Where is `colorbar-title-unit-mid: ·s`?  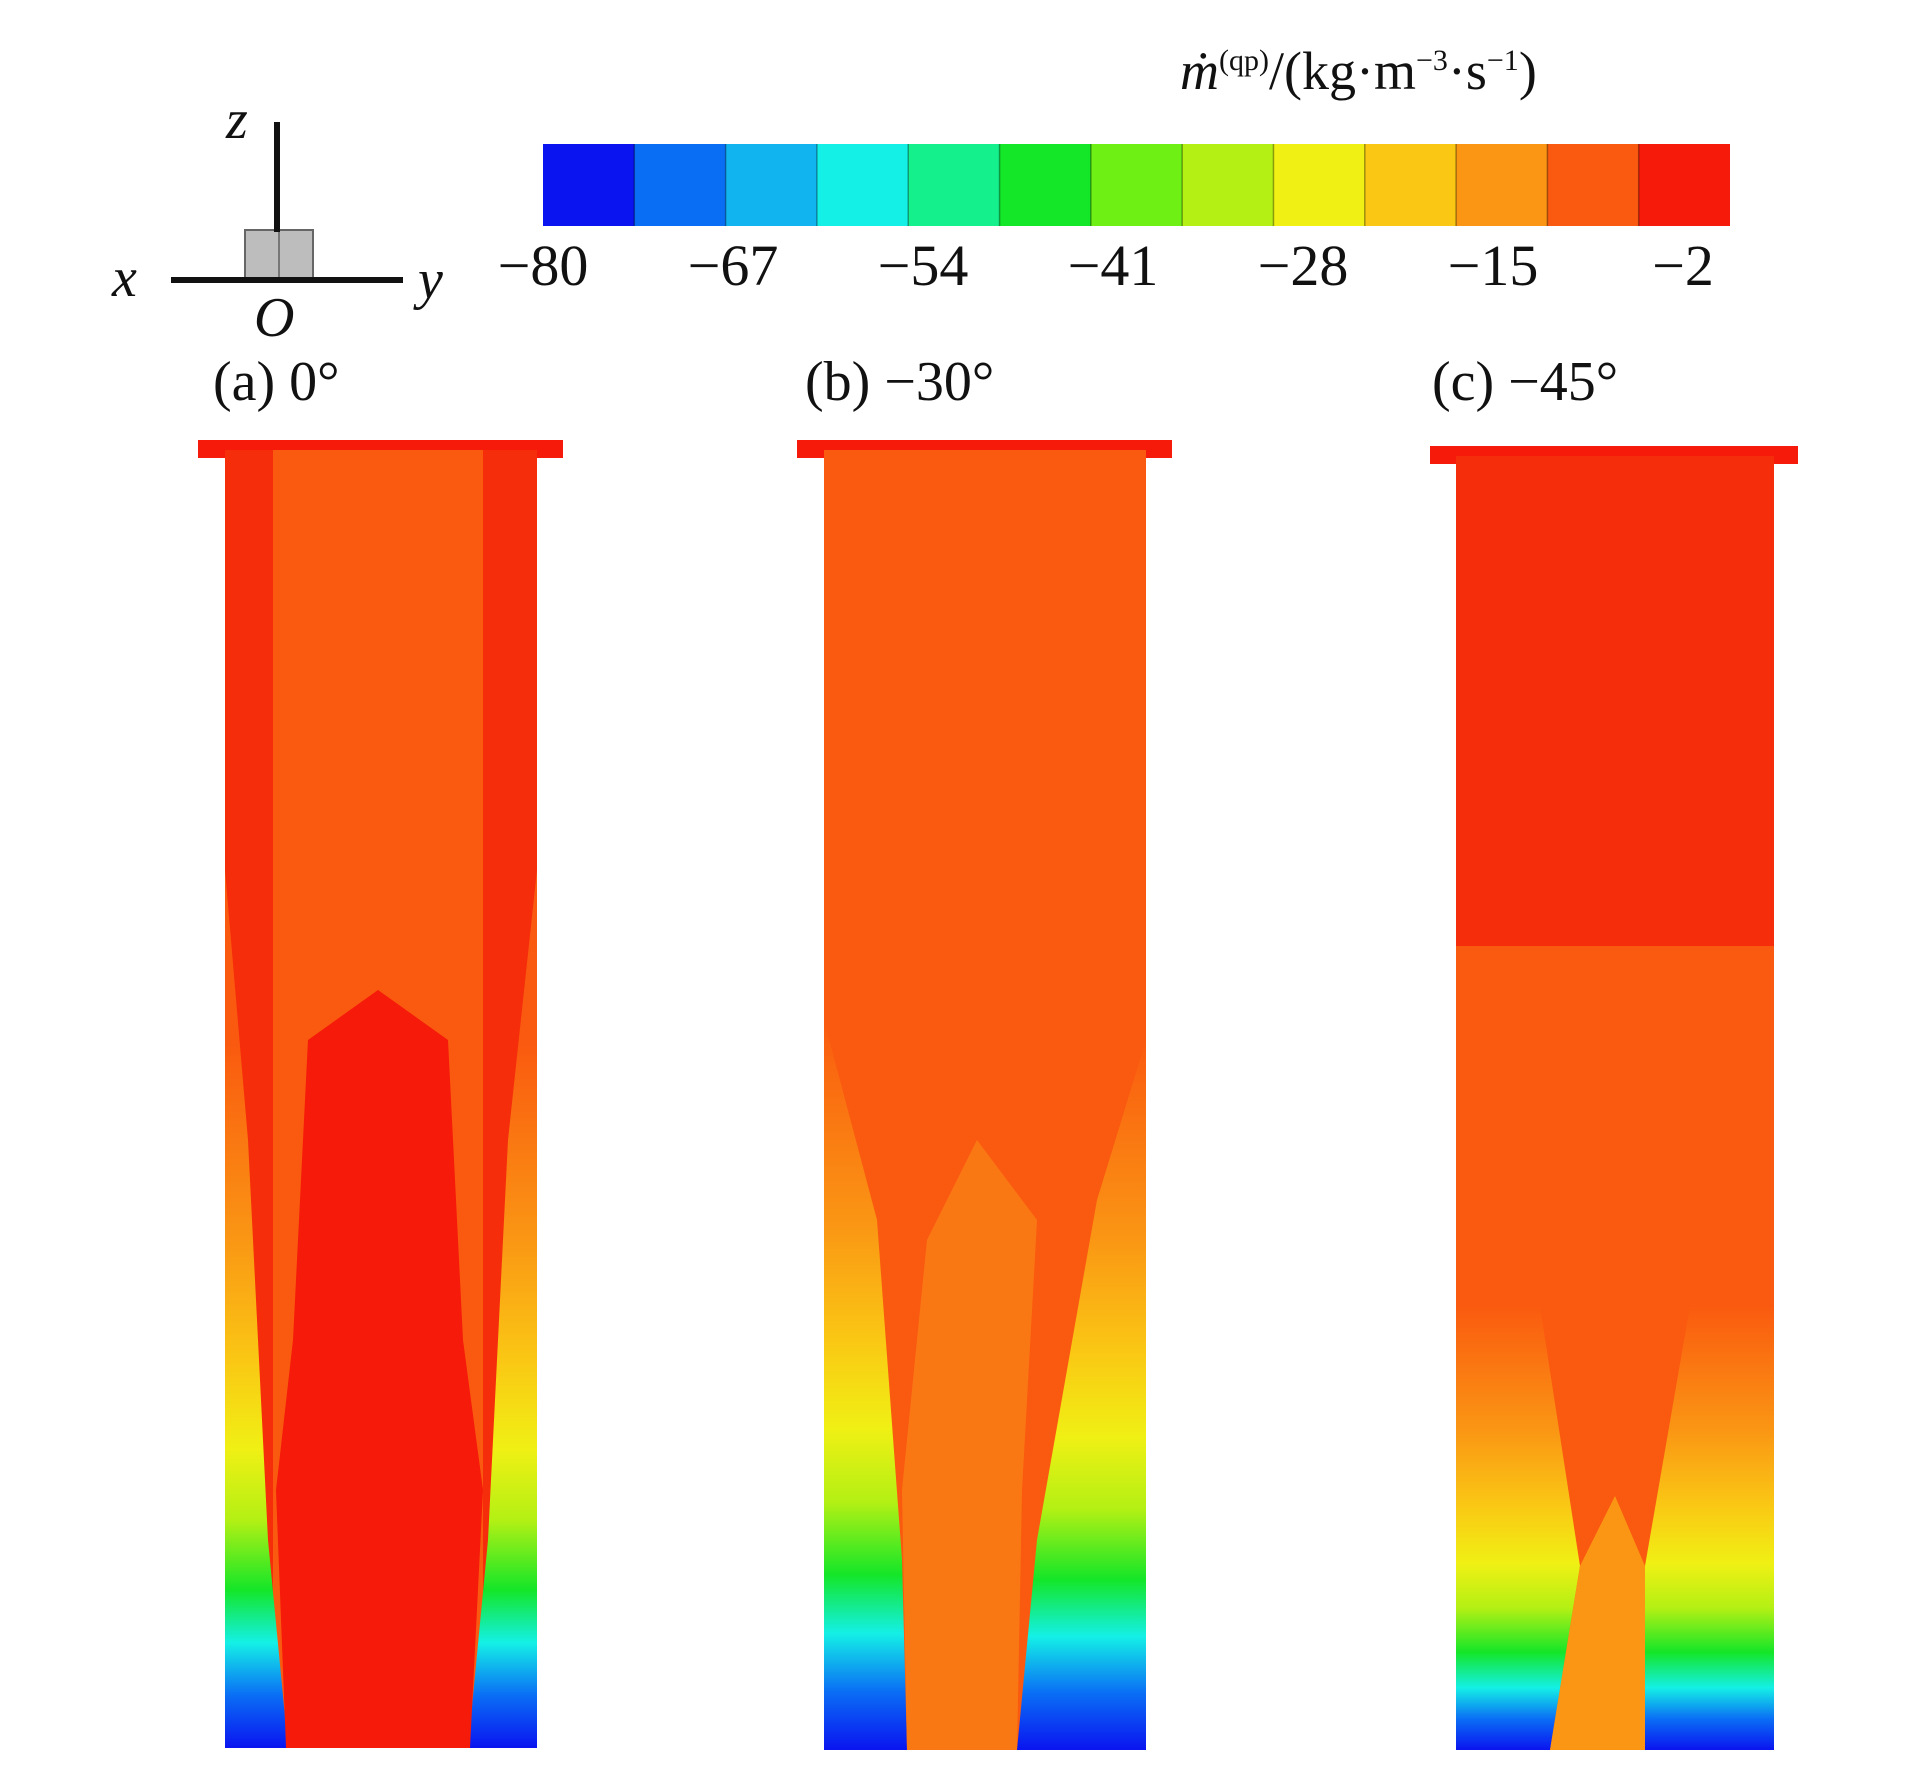
colorbar-title-unit-mid: ·s is located at coordinates (1467, 71).